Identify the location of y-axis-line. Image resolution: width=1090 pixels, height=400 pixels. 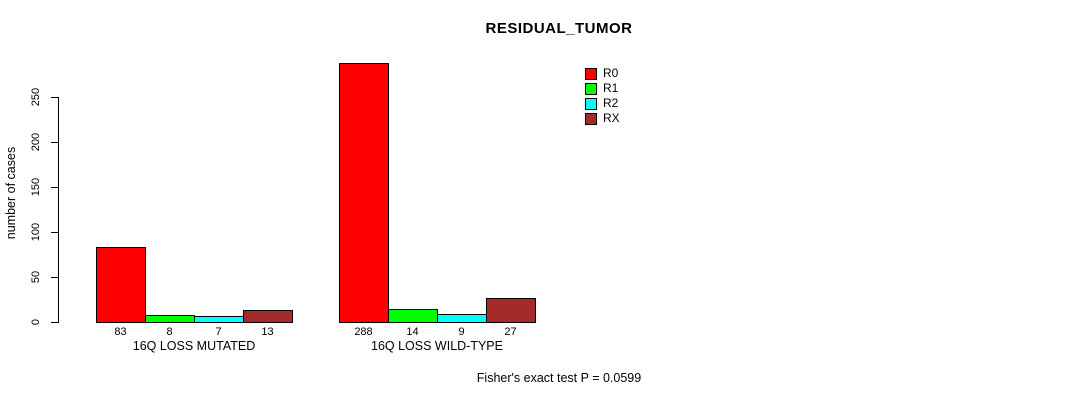
(58, 210).